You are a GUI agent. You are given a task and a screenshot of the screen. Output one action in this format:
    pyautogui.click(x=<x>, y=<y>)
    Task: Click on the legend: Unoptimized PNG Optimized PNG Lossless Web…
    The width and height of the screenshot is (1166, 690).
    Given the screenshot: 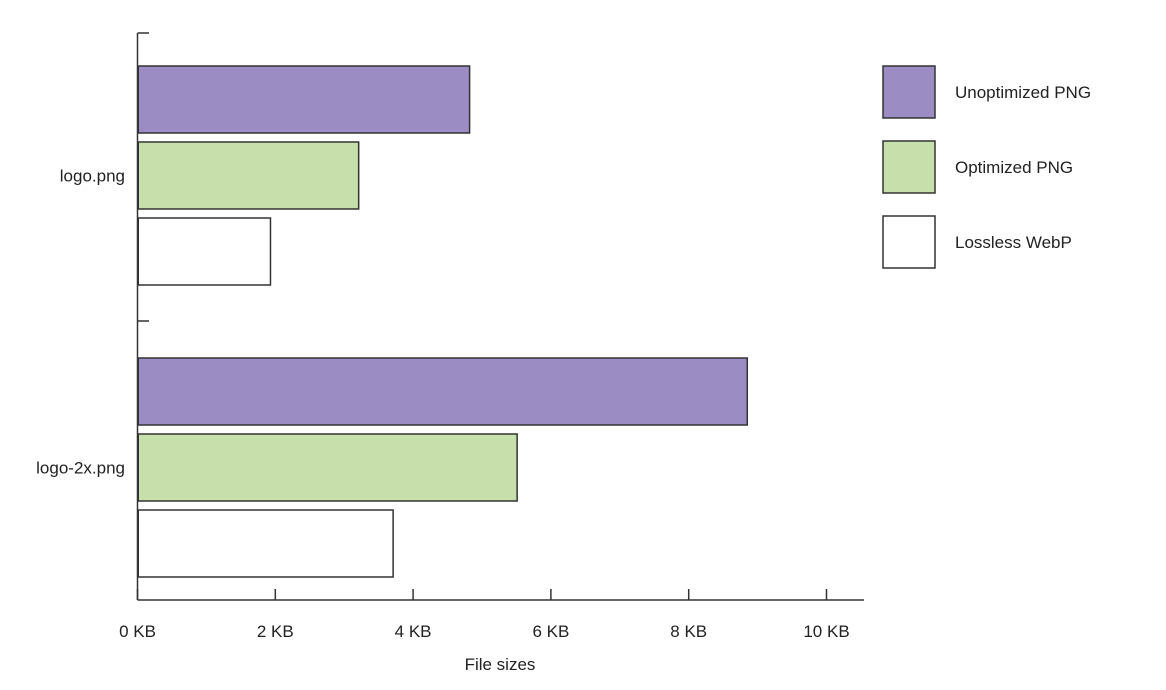 What is the action you would take?
    pyautogui.click(x=986, y=167)
    